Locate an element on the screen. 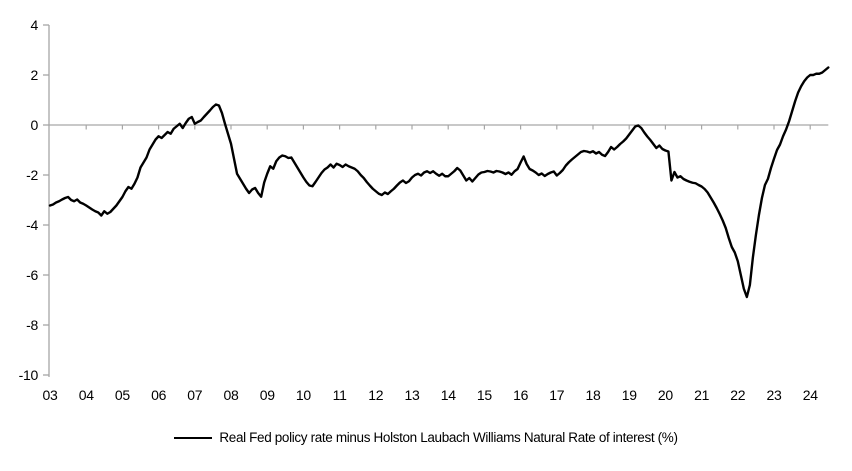 The image size is (852, 471). y-tick-label: 2 is located at coordinates (35, 75).